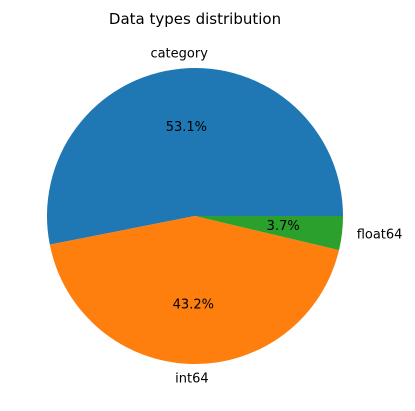 The height and width of the screenshot is (411, 415). I want to click on slice-percent-float64: 3.7%, so click(283, 226).